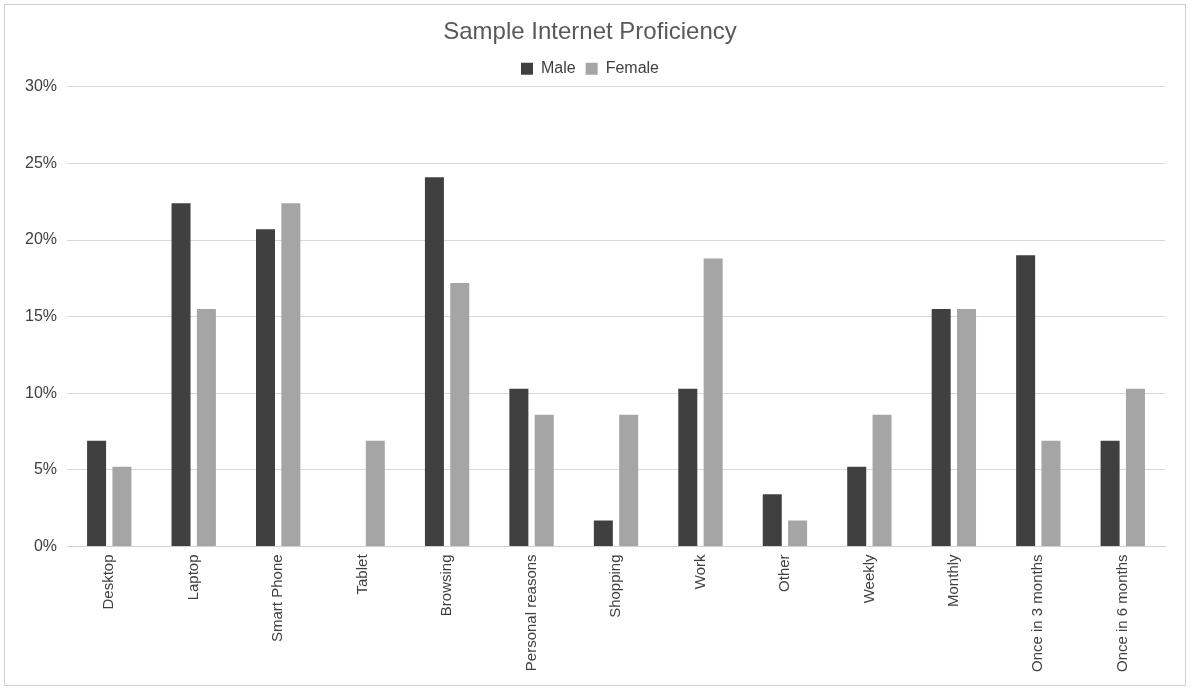 The height and width of the screenshot is (692, 1192). I want to click on y-tick-label: 10%, so click(41, 392).